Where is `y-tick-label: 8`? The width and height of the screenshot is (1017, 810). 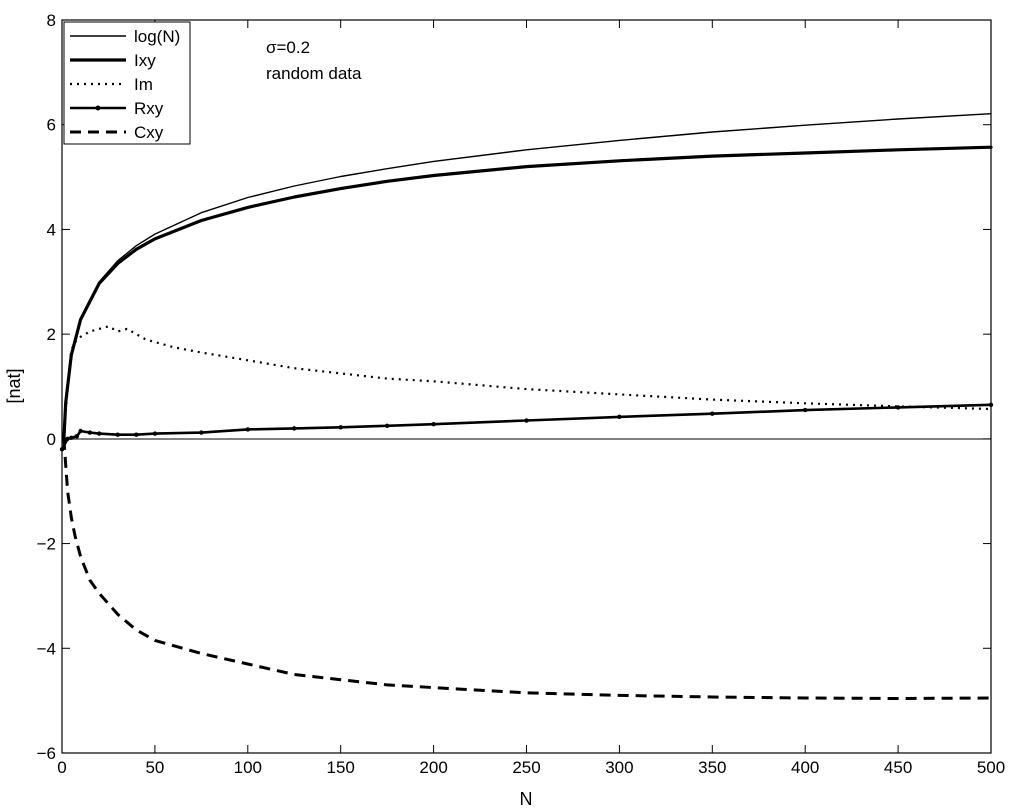
y-tick-label: 8 is located at coordinates (51, 20).